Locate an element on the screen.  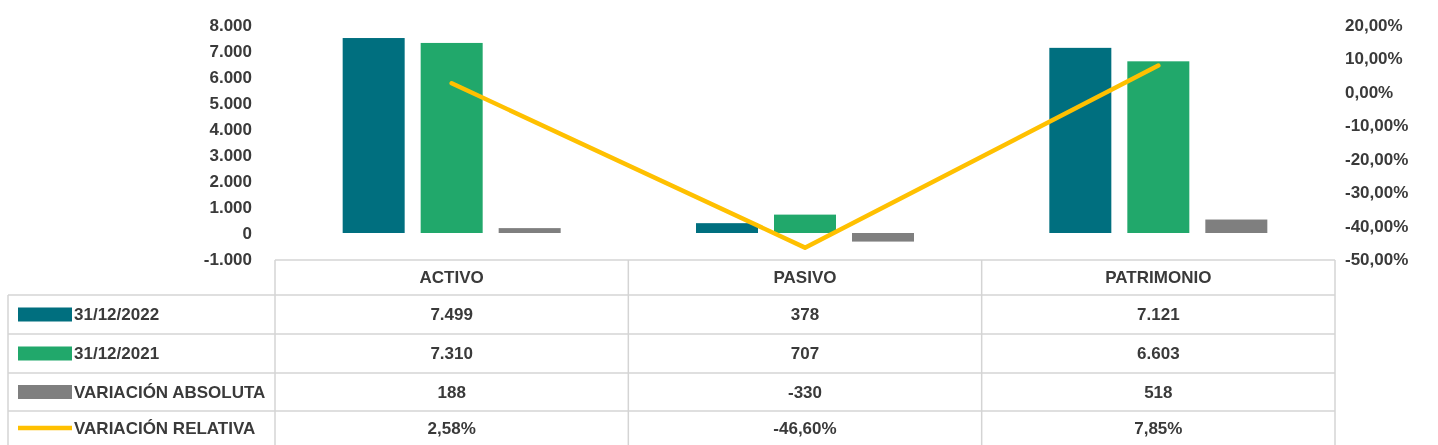
data-label: 7.310 is located at coordinates (451, 354).